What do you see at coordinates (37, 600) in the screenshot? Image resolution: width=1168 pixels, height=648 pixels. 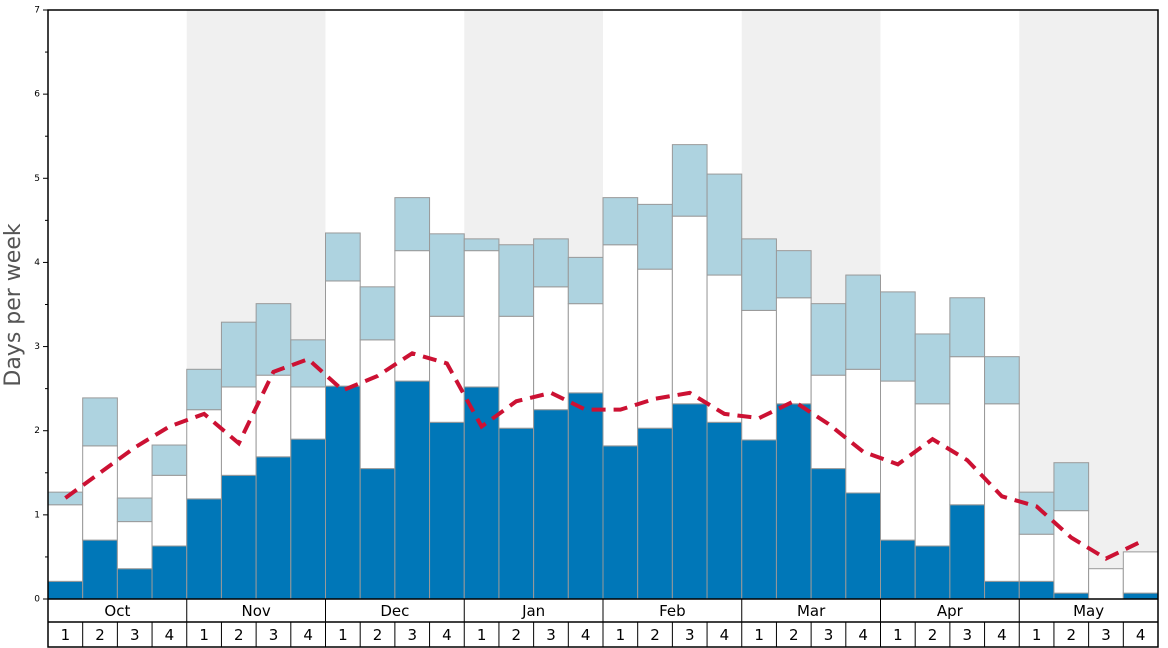 I see `y-tick-label: 0` at bounding box center [37, 600].